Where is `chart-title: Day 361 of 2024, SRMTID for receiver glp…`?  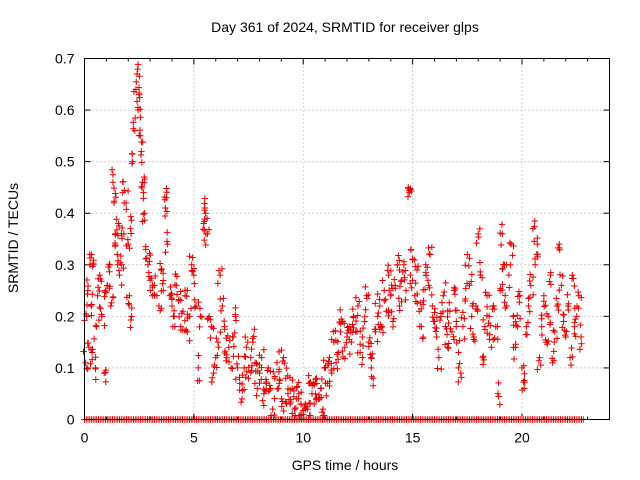 chart-title: Day 361 of 2024, SRMTID for receiver glp… is located at coordinates (345, 27).